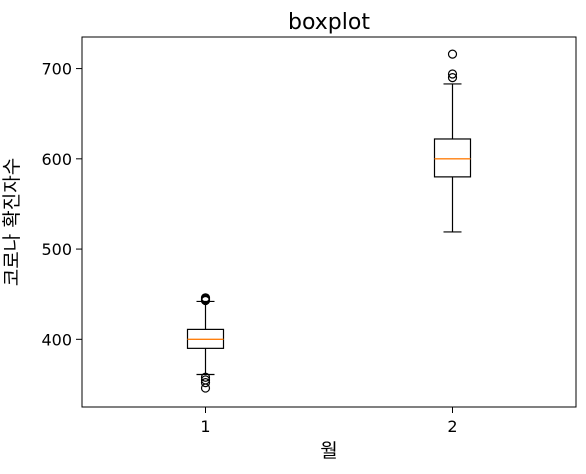 This screenshot has width=586, height=474. What do you see at coordinates (12, 222) in the screenshot?
I see `y-axis-label: 코로나 확진자수` at bounding box center [12, 222].